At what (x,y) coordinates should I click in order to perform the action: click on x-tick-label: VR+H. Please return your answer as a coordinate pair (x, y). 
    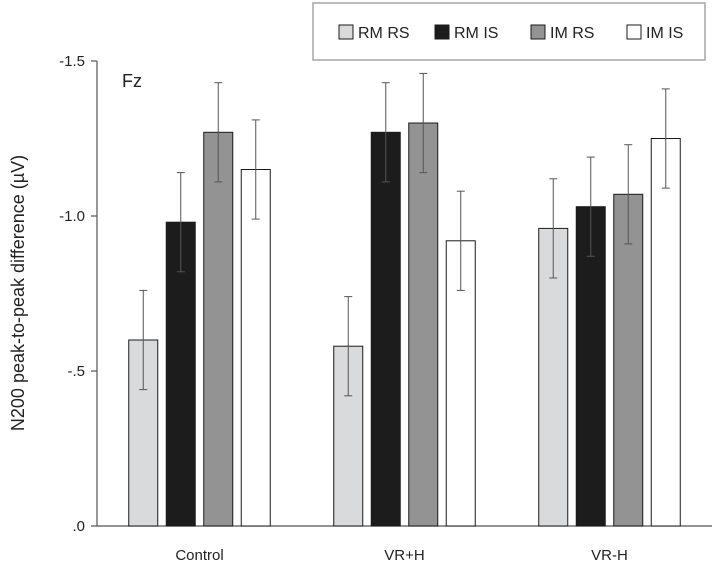
    Looking at the image, I should click on (404, 555).